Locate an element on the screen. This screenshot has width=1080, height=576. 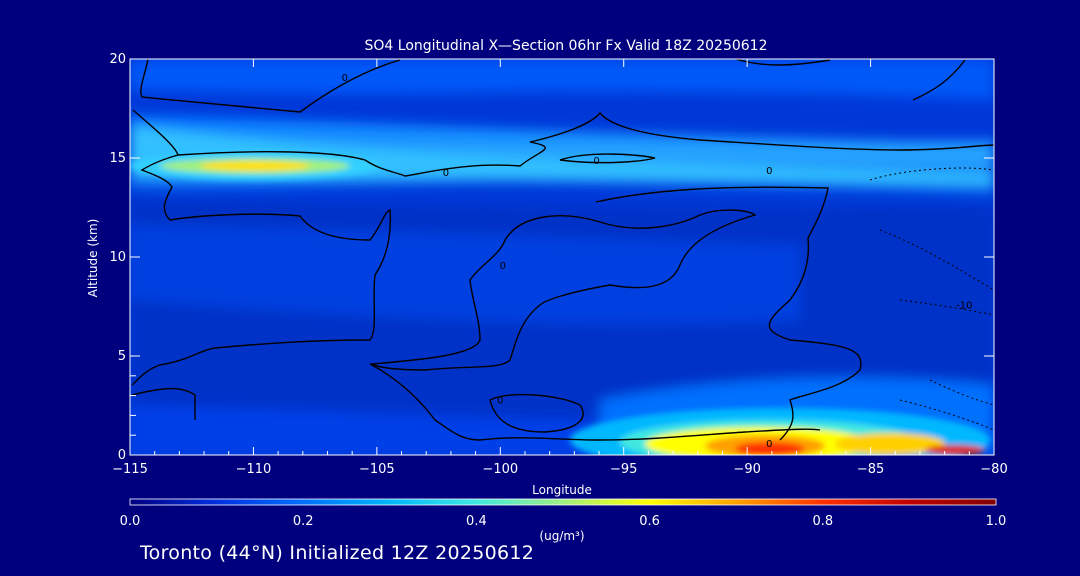
colorbar-tick-label: 0.0 is located at coordinates (130, 521).